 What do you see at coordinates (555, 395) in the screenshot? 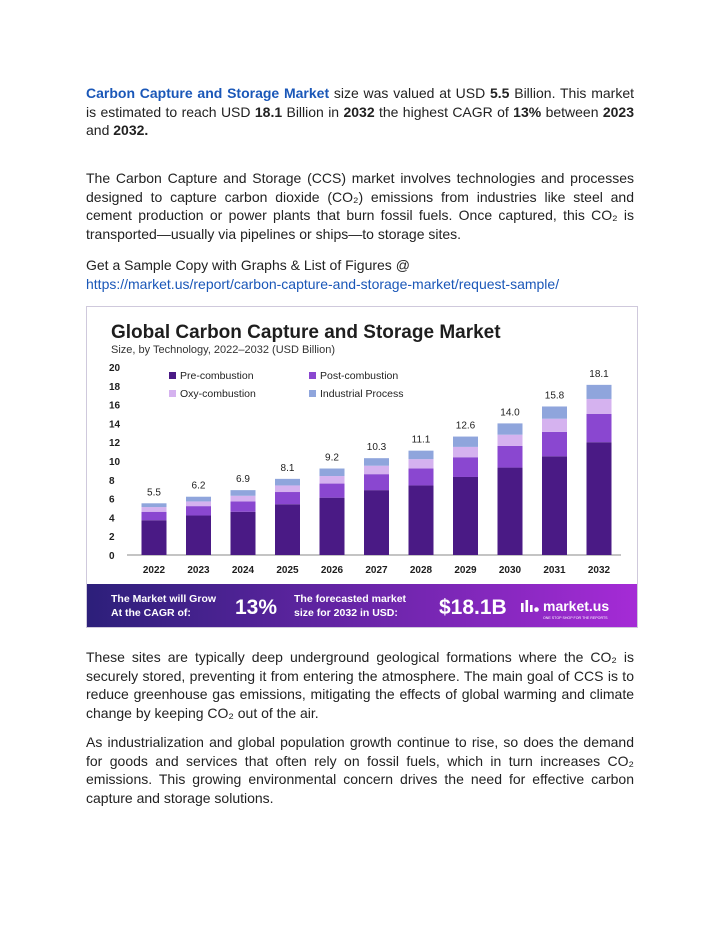
I see `bar-total-label: 15.8` at bounding box center [555, 395].